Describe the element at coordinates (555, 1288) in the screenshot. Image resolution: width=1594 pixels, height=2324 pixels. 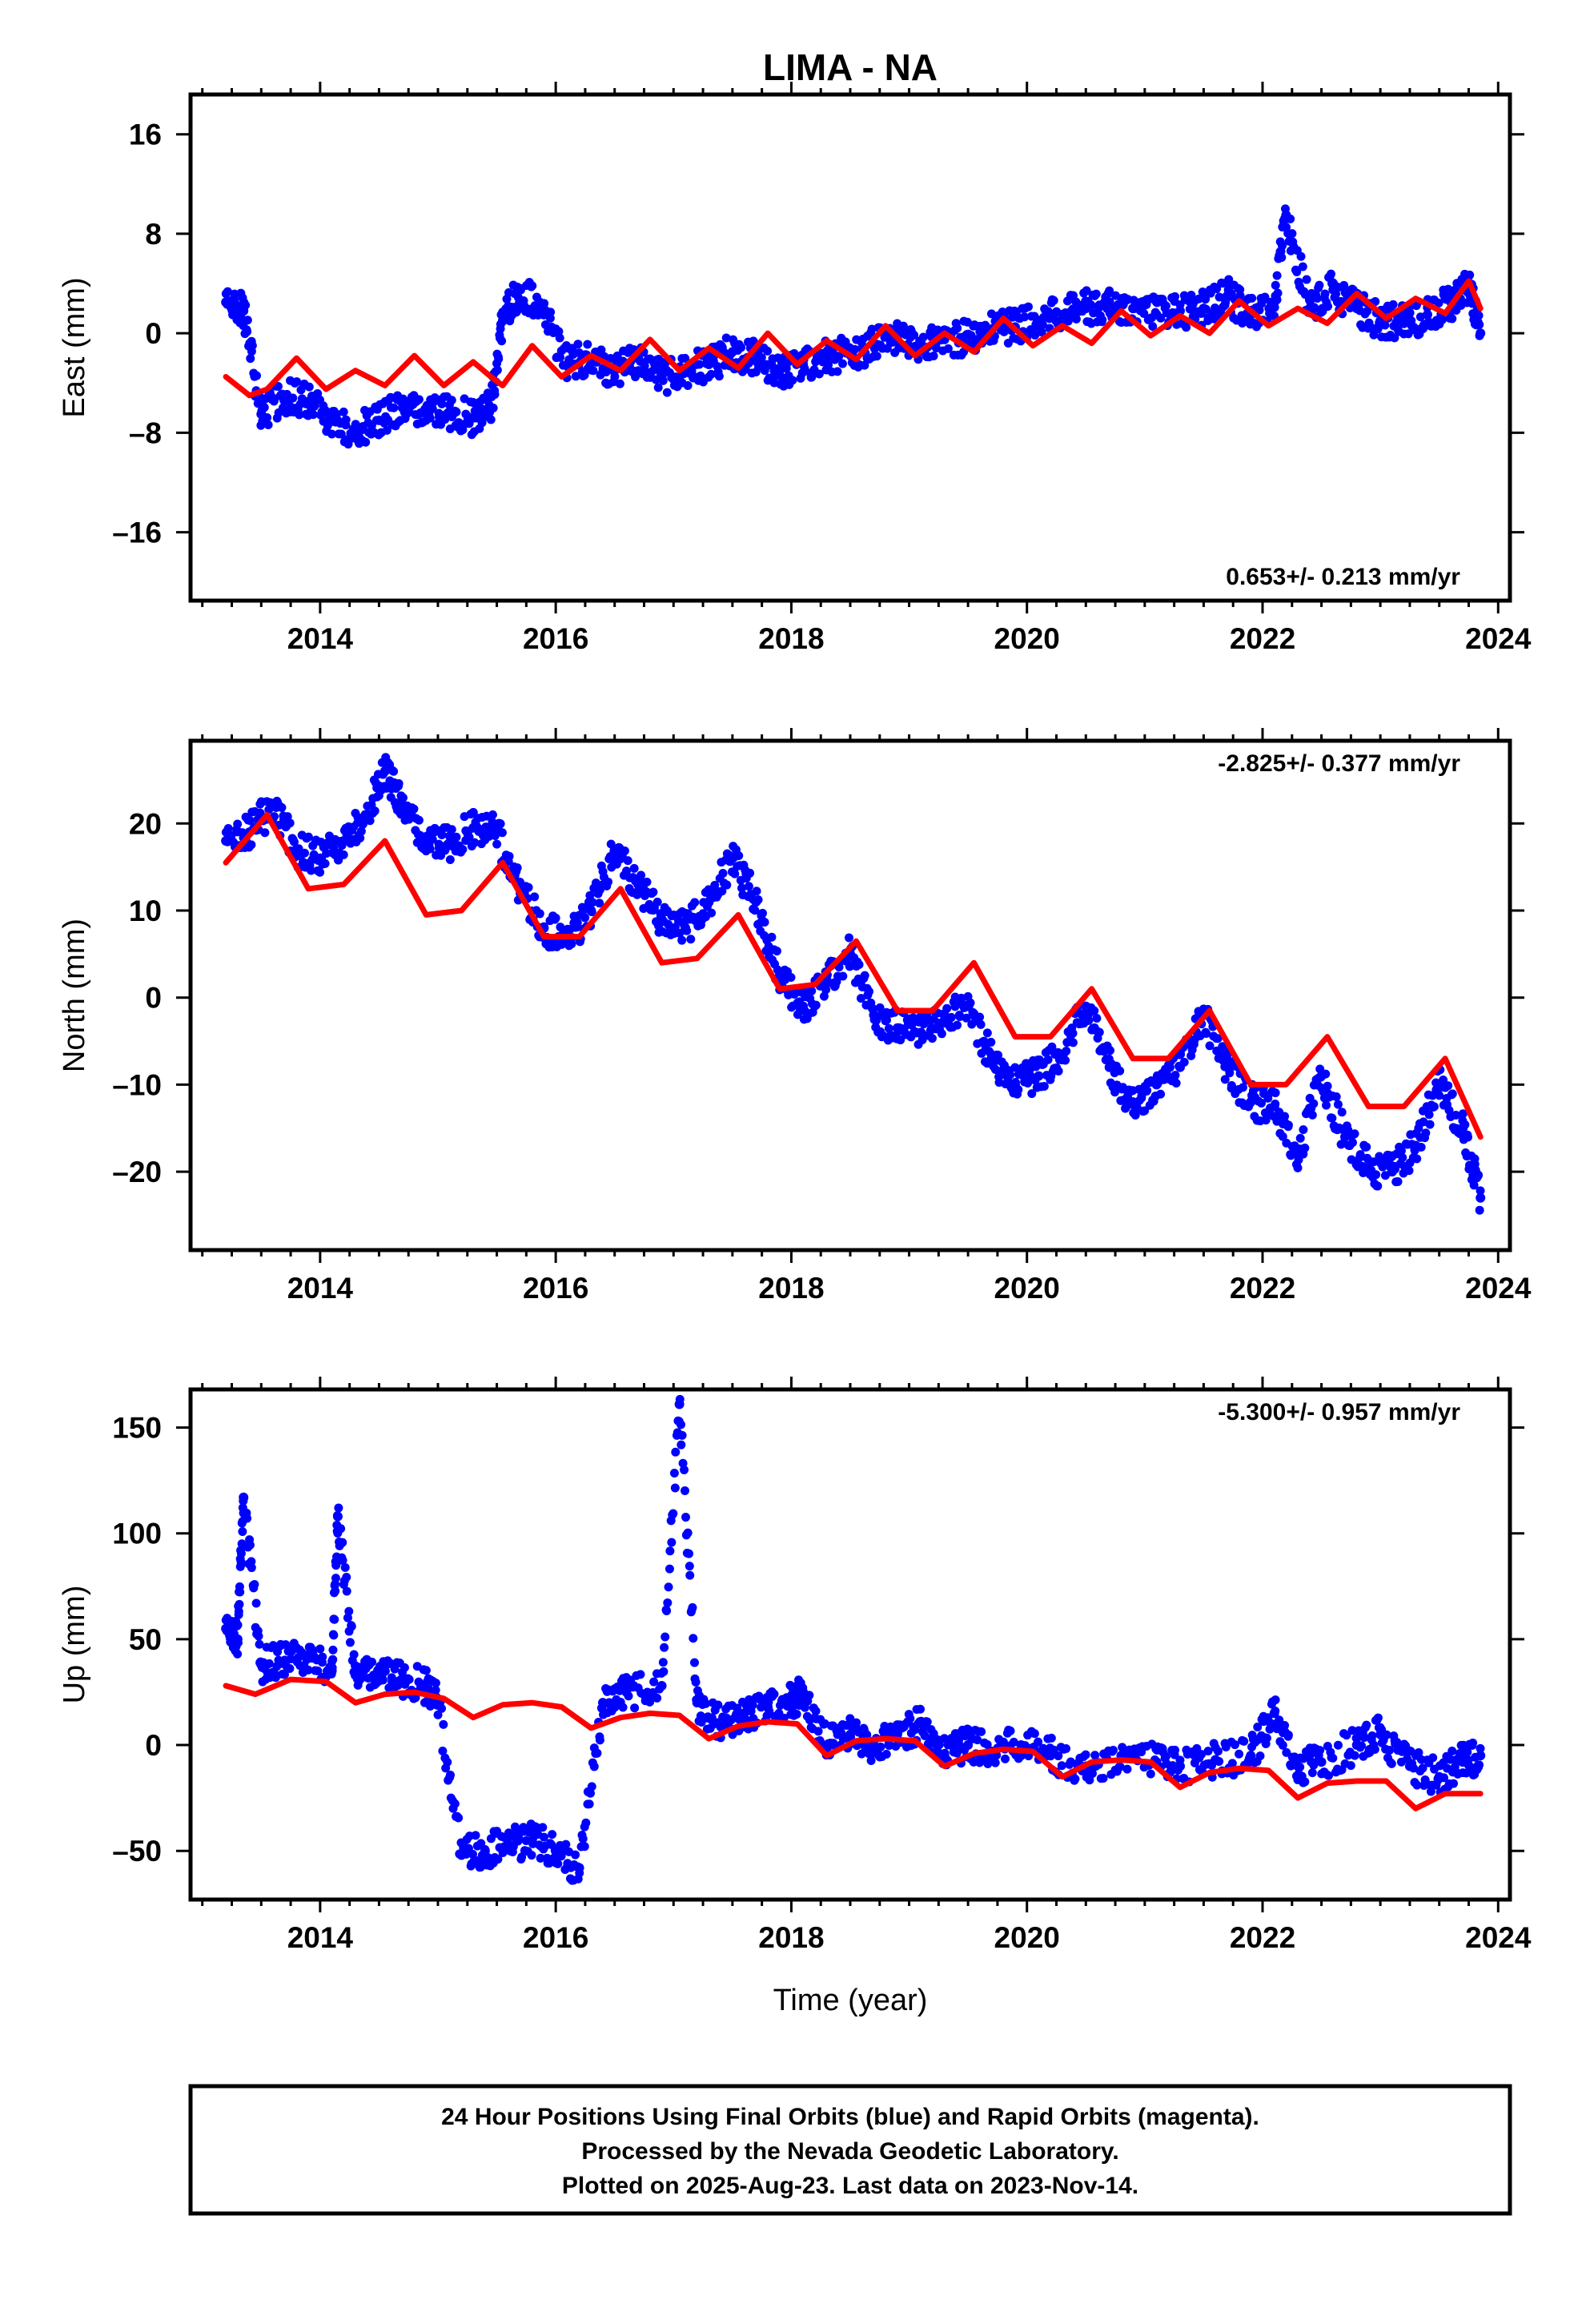
I see `x-tick-label: 2016` at that location.